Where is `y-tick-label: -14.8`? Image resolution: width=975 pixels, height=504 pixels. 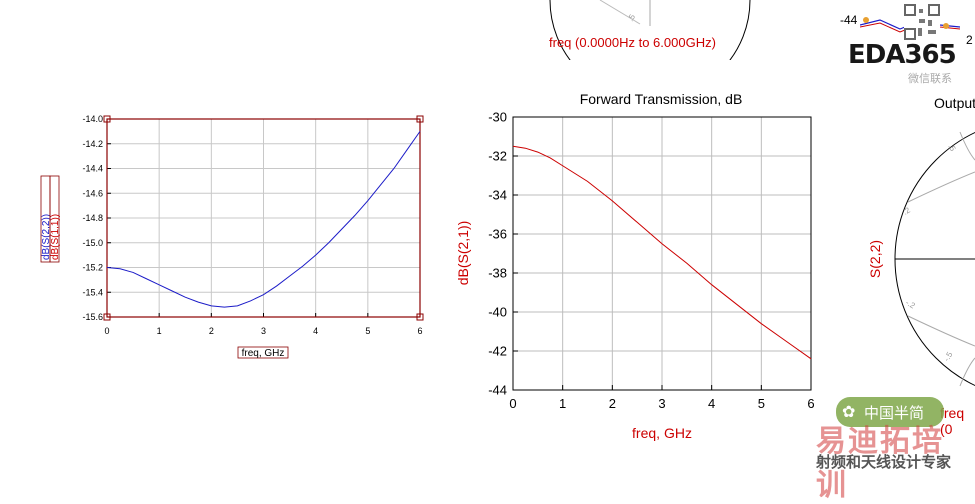 y-tick-label: -14.8 is located at coordinates (92, 218).